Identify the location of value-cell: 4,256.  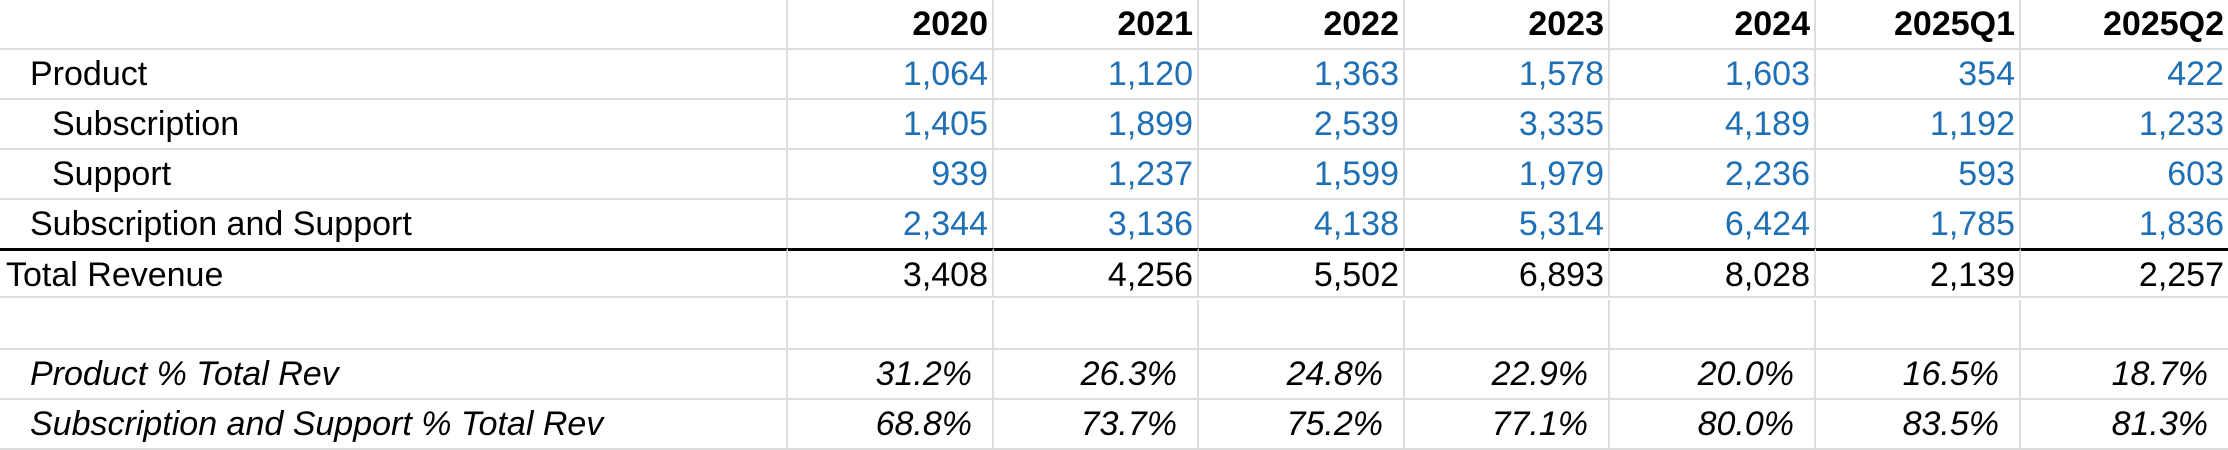
(1096, 273).